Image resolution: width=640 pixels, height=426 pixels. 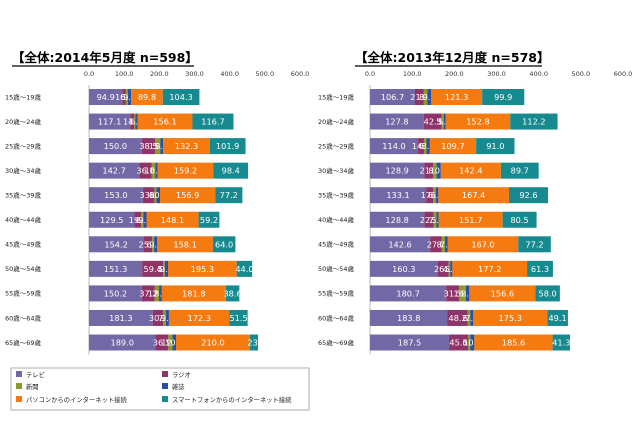 I want to click on data-label: 180.7, so click(x=407, y=293).